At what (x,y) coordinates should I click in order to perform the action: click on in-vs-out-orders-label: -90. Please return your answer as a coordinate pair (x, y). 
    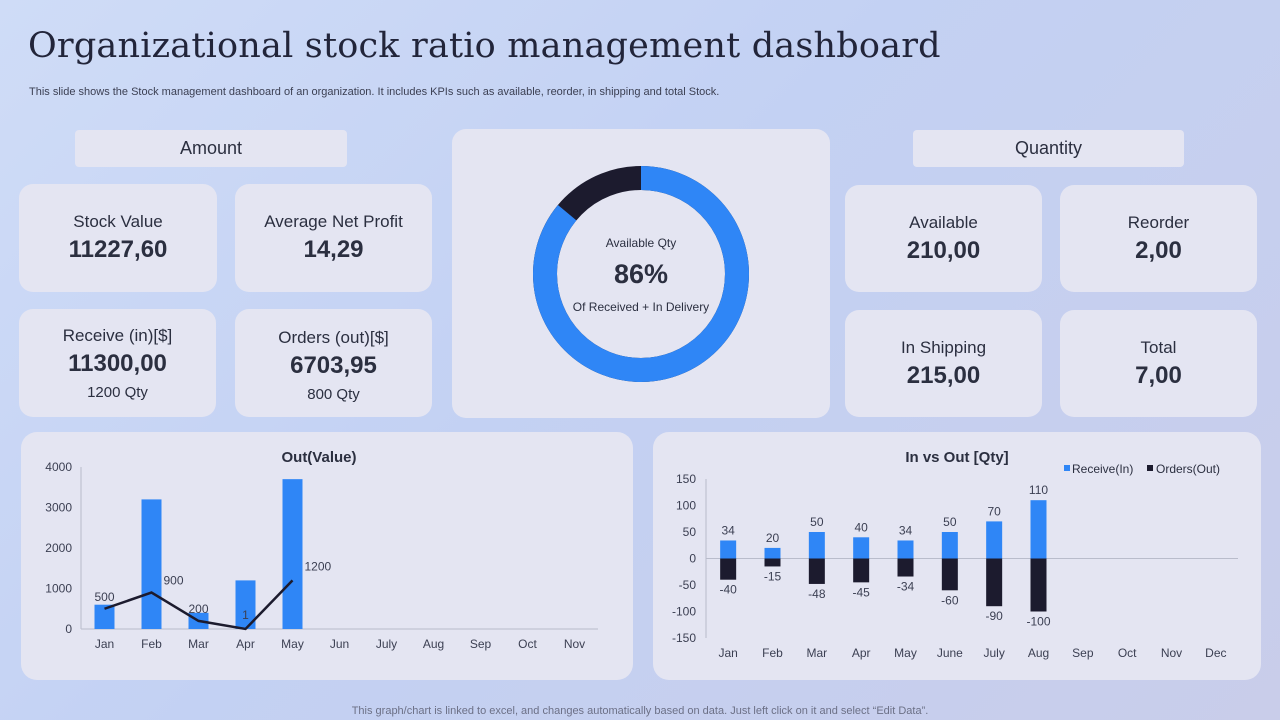
    Looking at the image, I should click on (994, 616).